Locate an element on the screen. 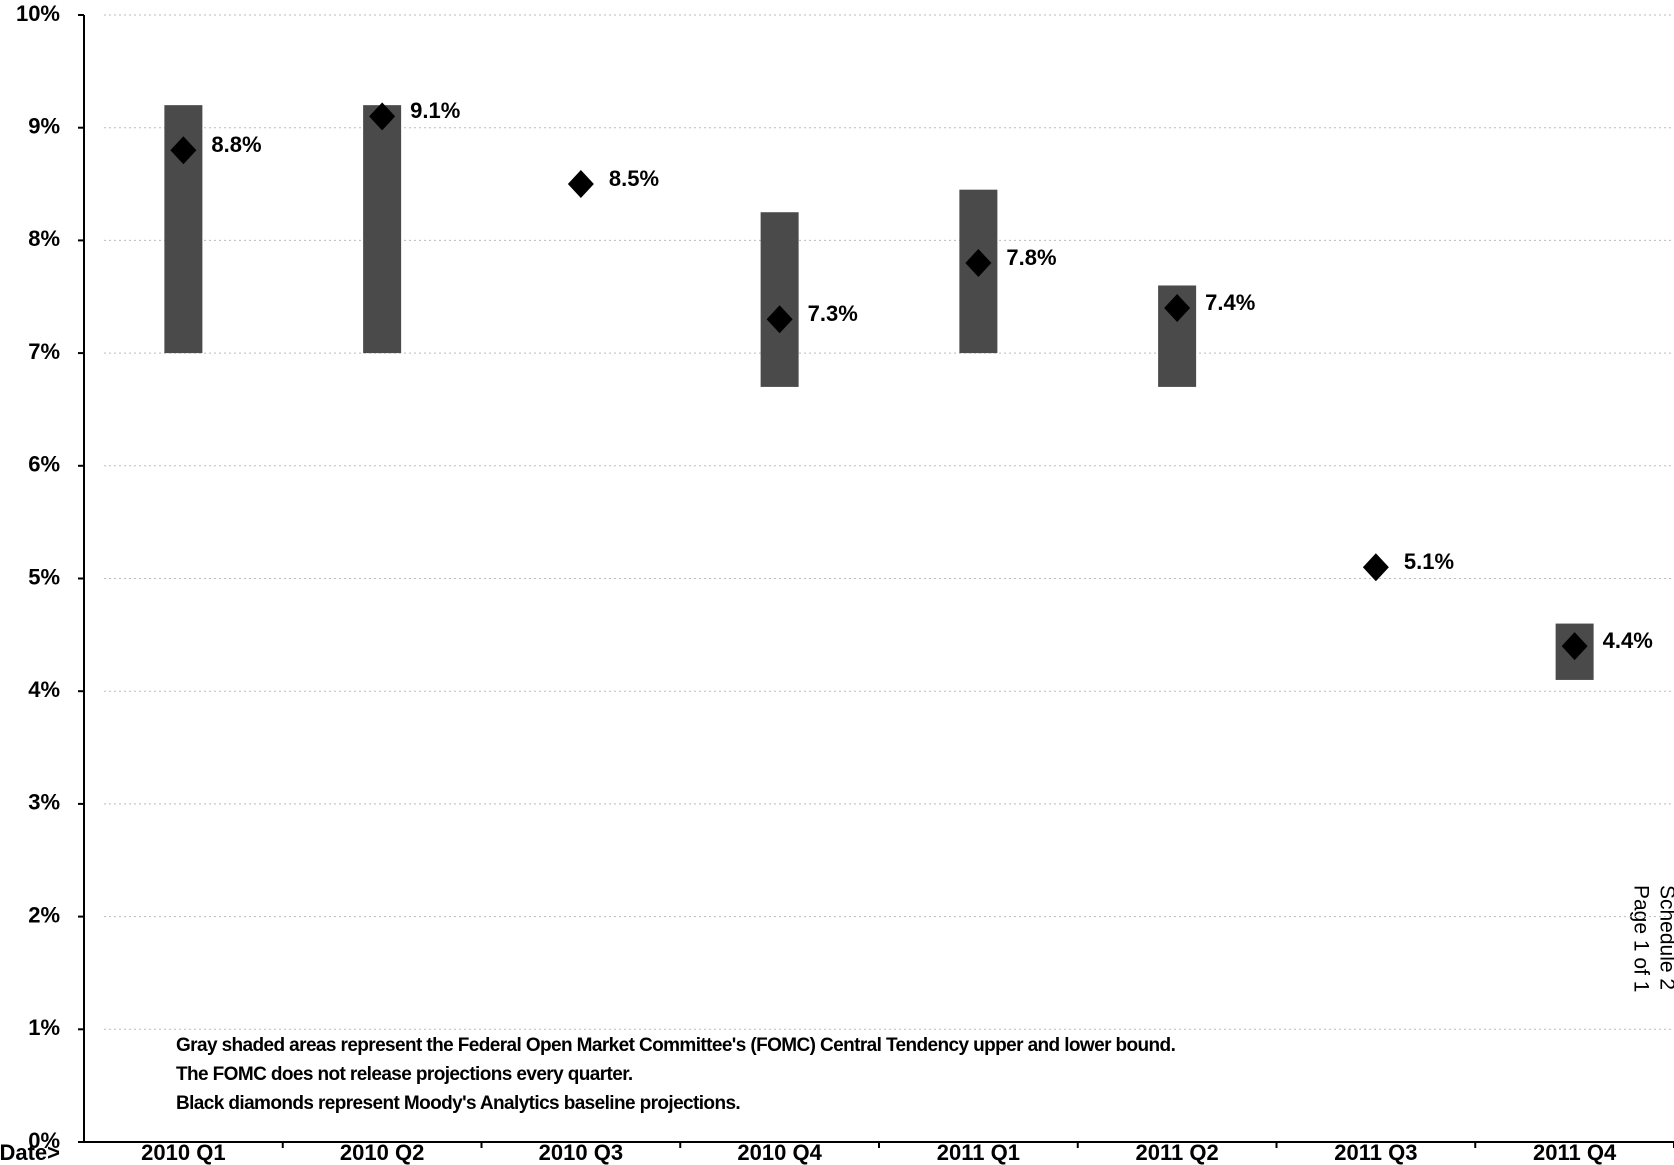 This screenshot has width=1674, height=1165. y-tick-label: 0% is located at coordinates (44, 1140).